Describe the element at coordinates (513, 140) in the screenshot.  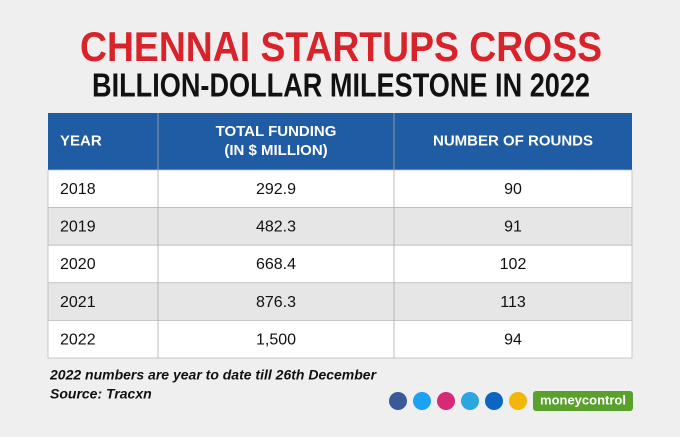
I see `column-header: NUMBER OF ROUNDS` at that location.